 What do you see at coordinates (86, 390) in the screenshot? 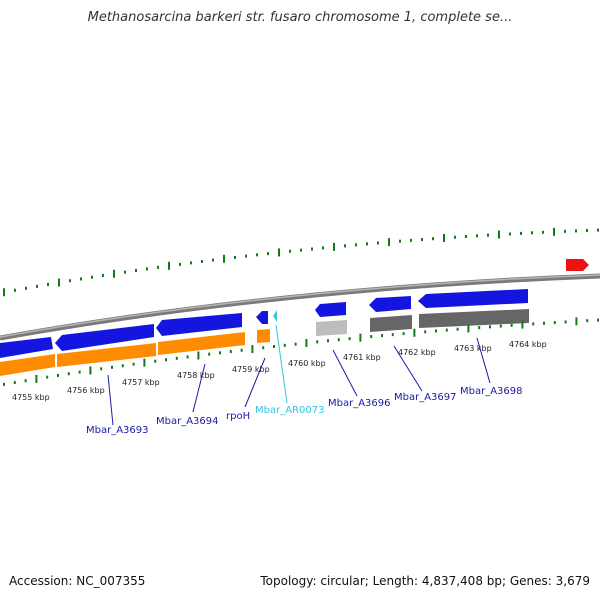
I see `scale-label: 4756 kbp` at bounding box center [86, 390].